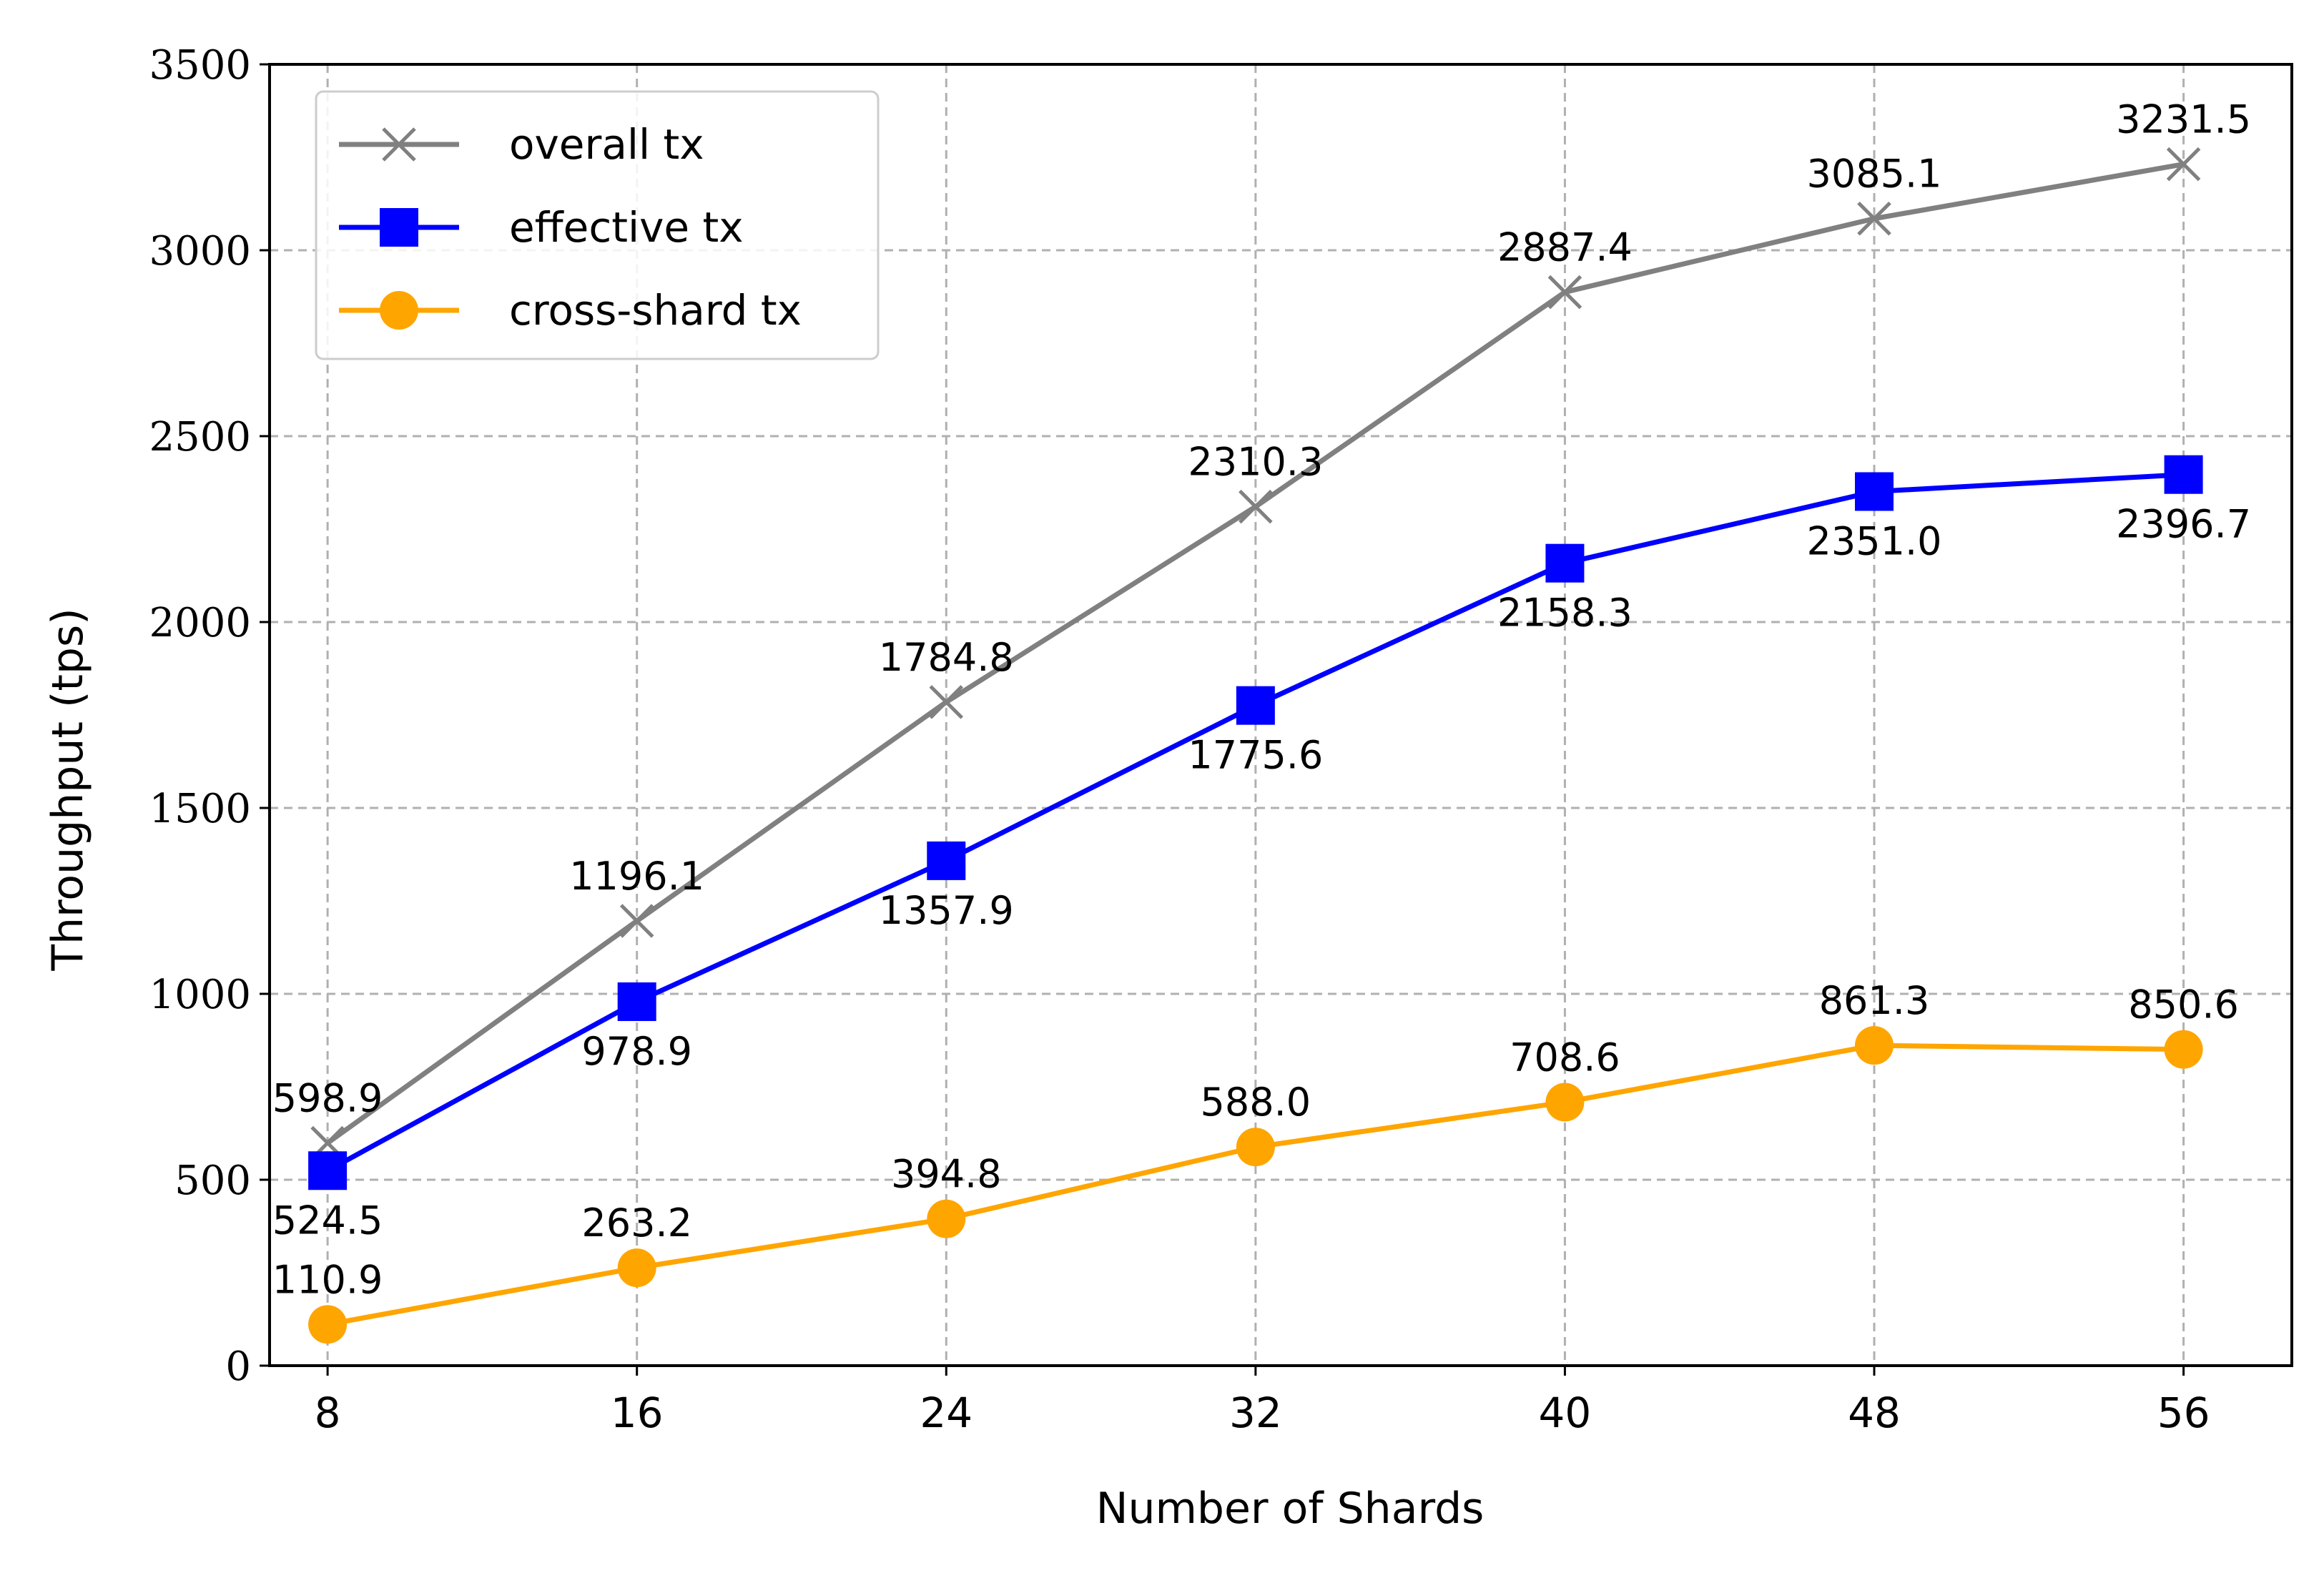  I want to click on legend-box, so click(597, 225).